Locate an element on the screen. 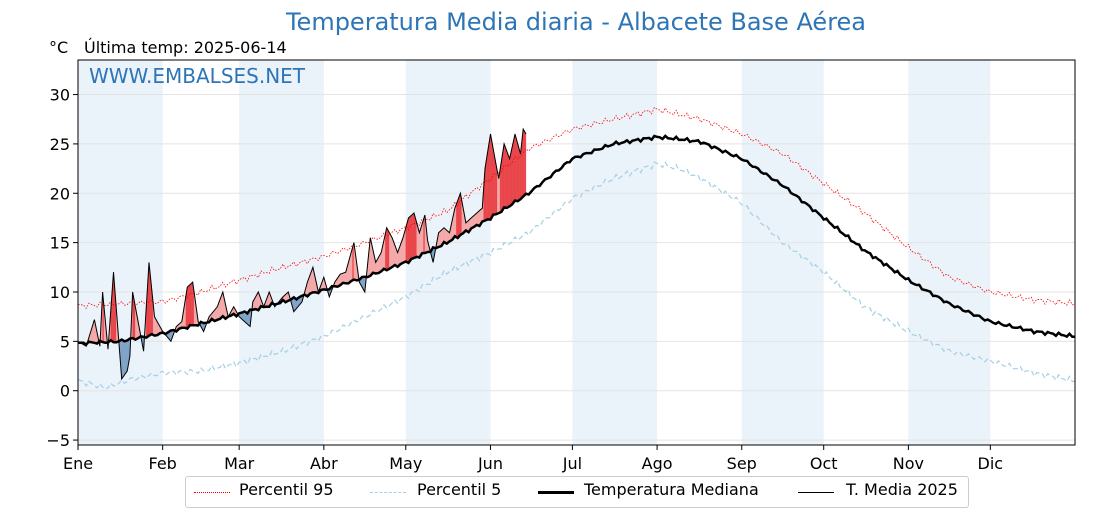 The width and height of the screenshot is (1120, 508). y-tick-label: 0 is located at coordinates (65, 391).